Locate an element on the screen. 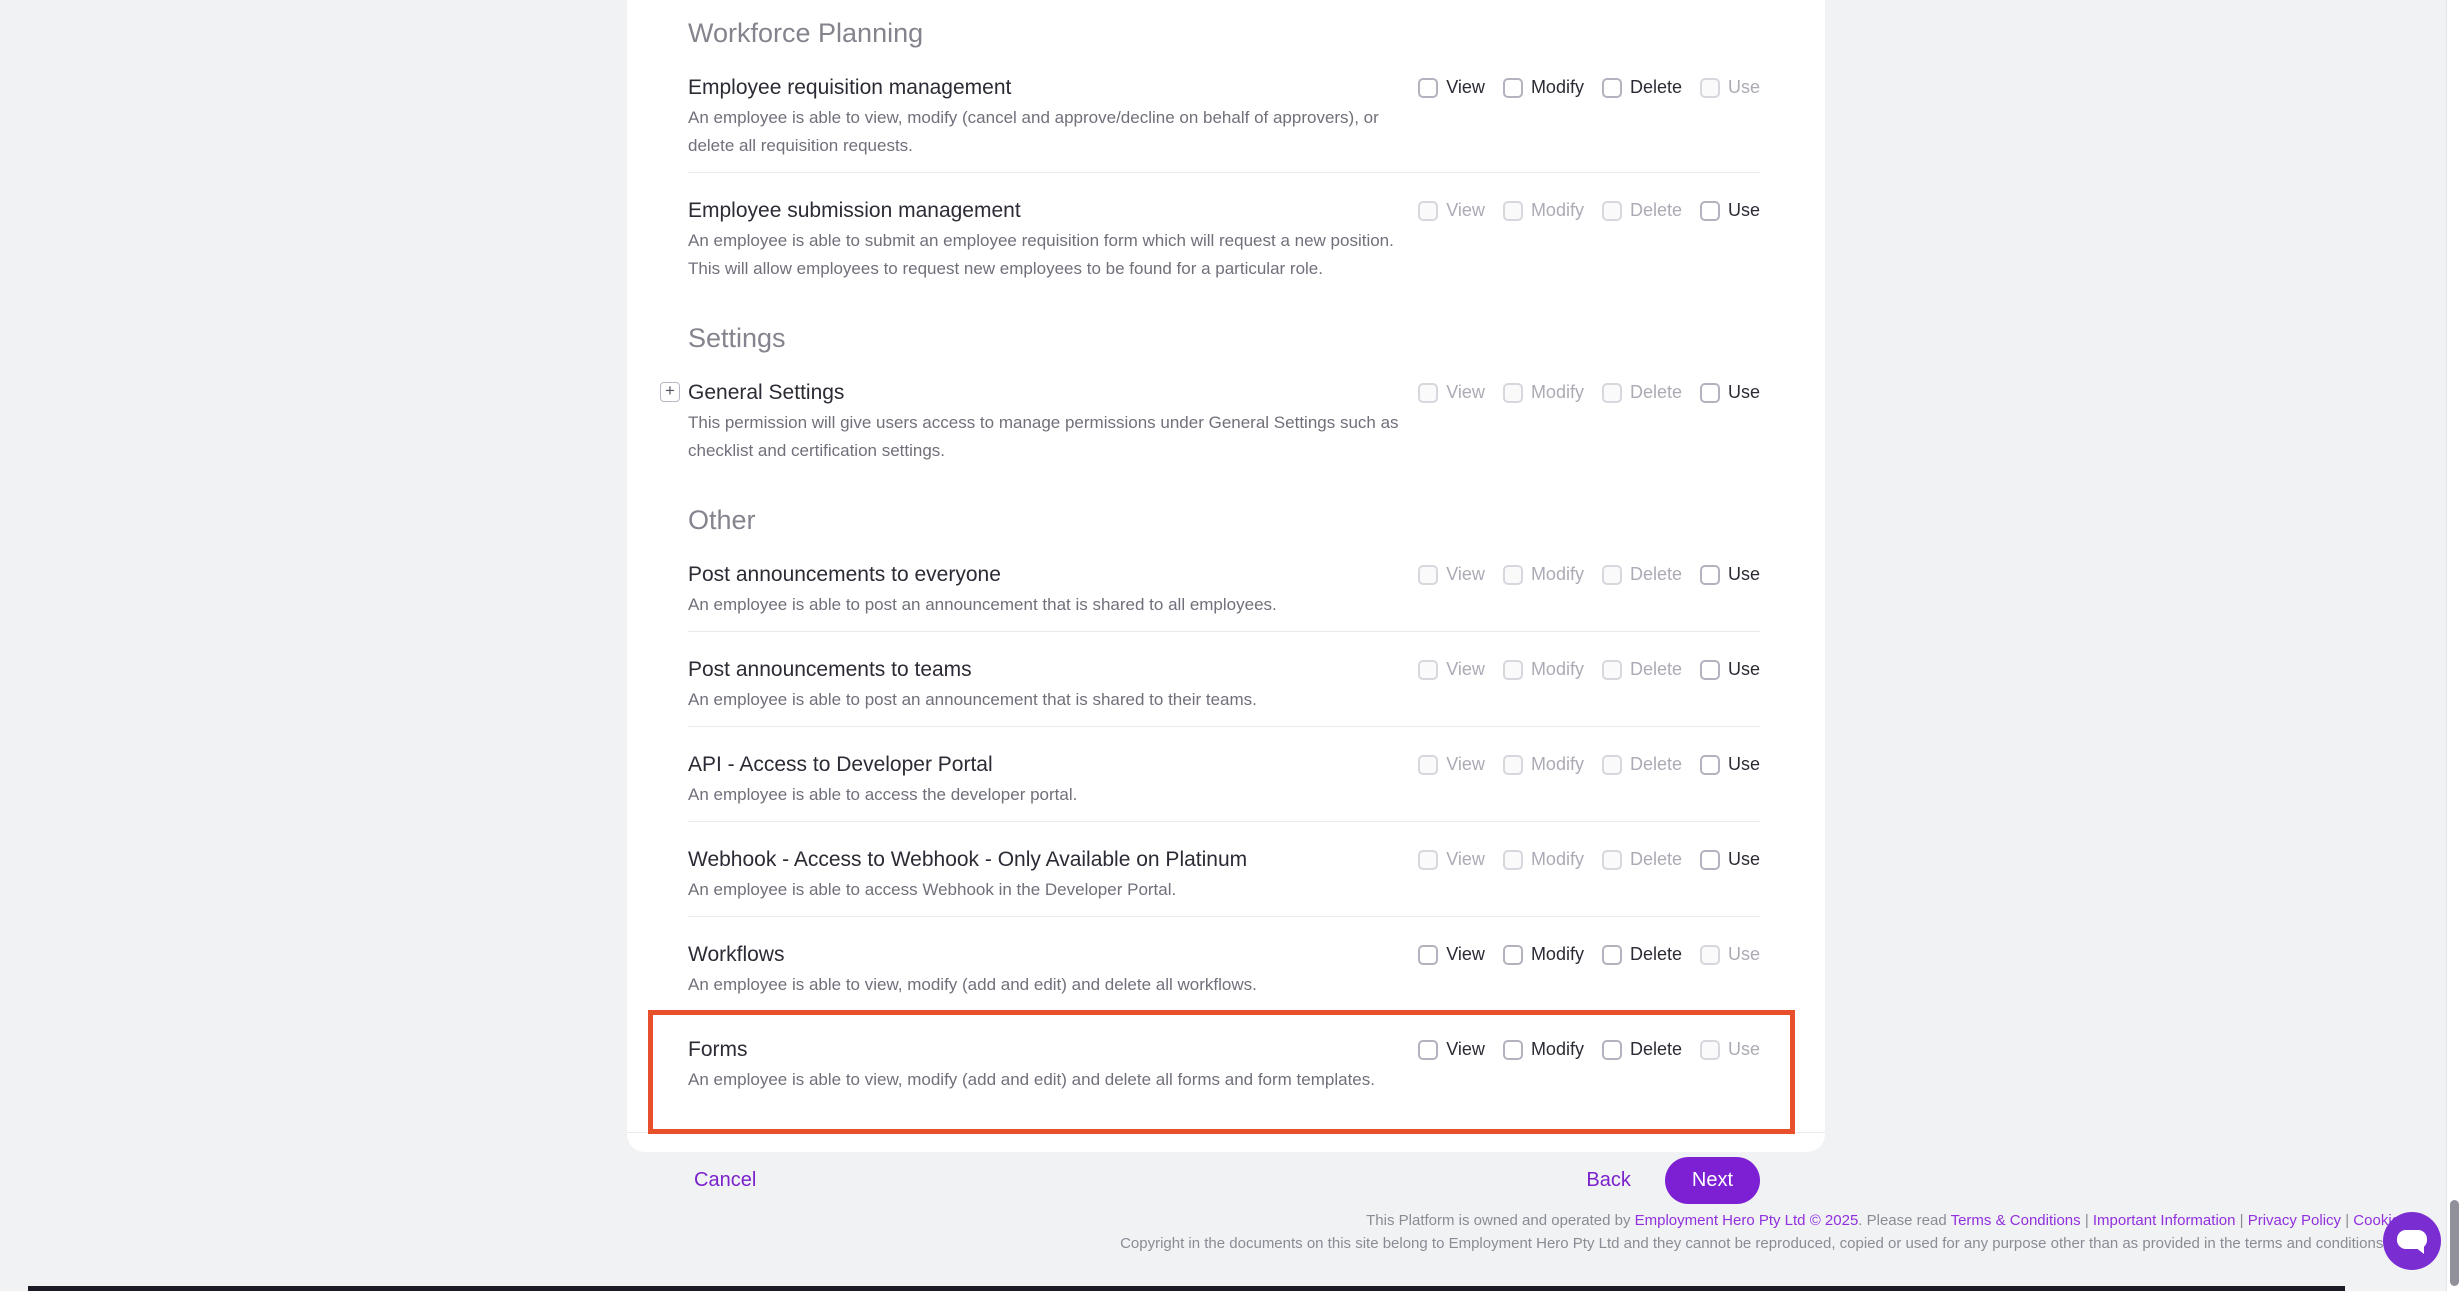  scrollbar-thumb is located at coordinates (2454, 1243).